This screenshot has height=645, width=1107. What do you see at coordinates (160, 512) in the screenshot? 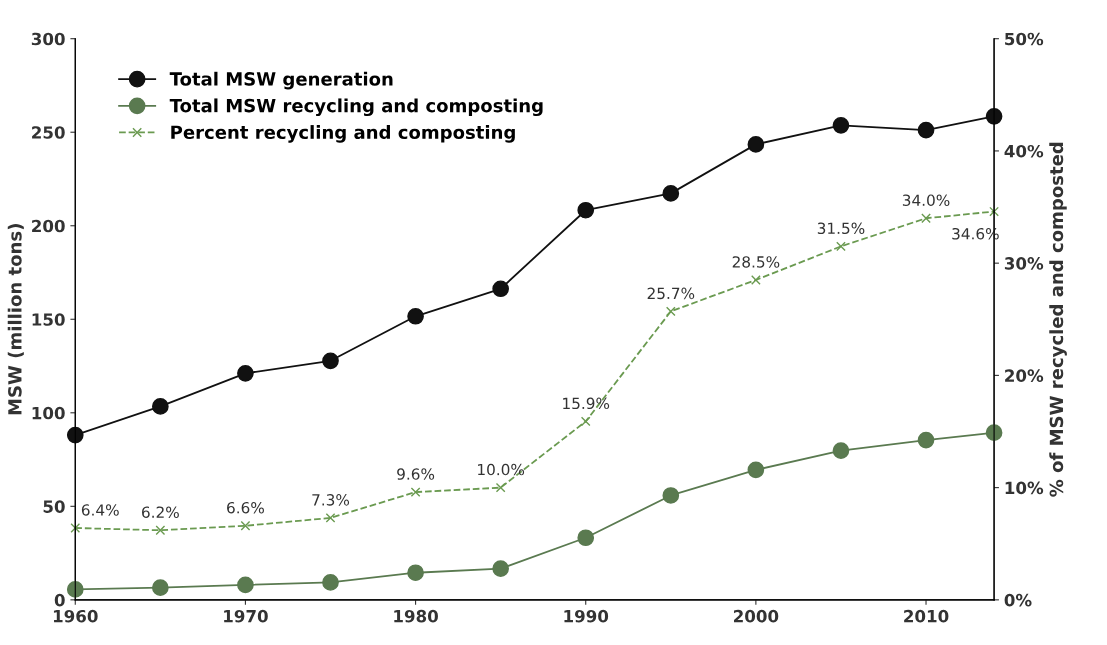
I see `data-label: 6.2%` at bounding box center [160, 512].